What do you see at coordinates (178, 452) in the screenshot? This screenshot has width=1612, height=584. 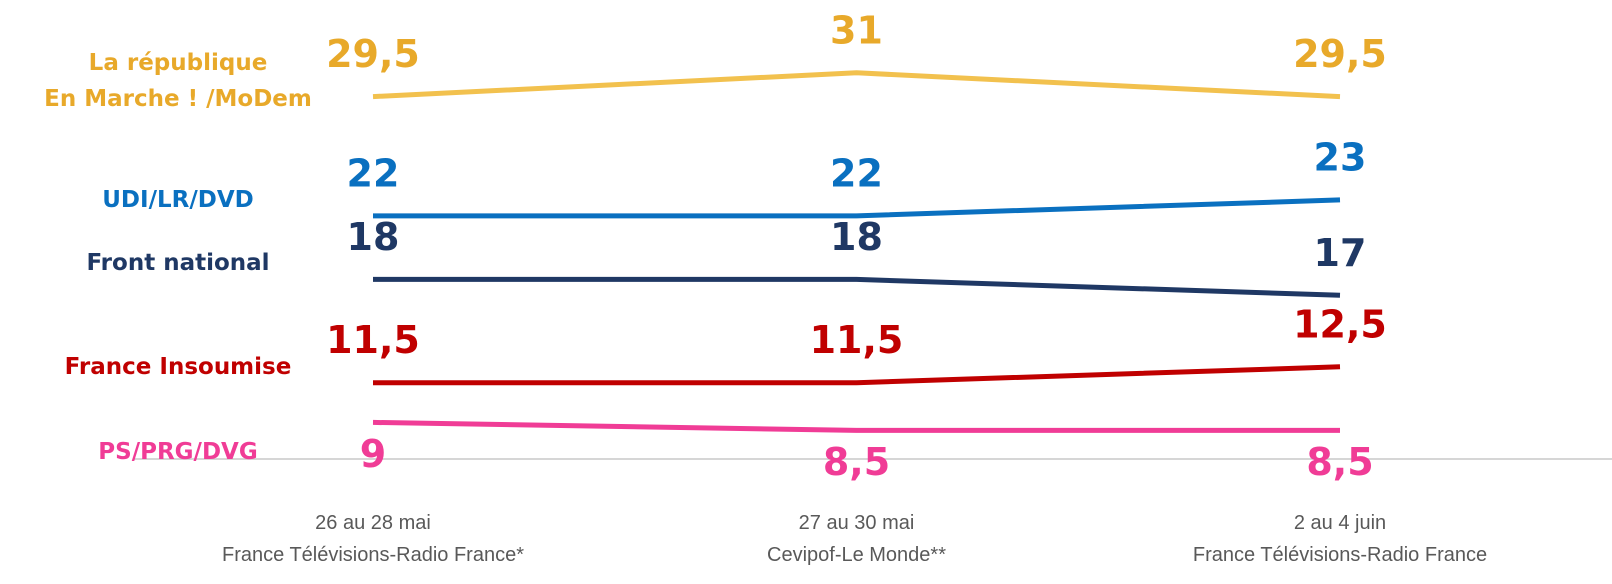 I see `legend-label: PS/PRG/DVG` at bounding box center [178, 452].